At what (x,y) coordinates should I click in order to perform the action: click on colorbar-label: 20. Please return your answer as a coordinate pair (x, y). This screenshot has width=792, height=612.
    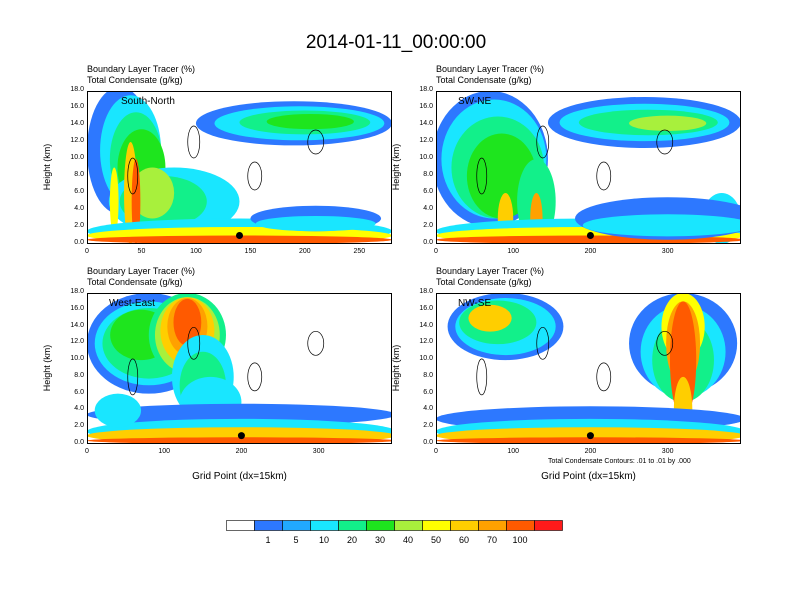
    Looking at the image, I should click on (351, 540).